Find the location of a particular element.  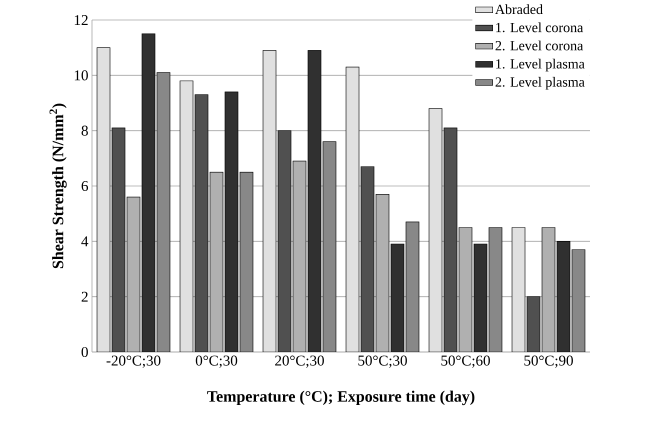

x-tick-label: 50°C;60 is located at coordinates (465, 362).